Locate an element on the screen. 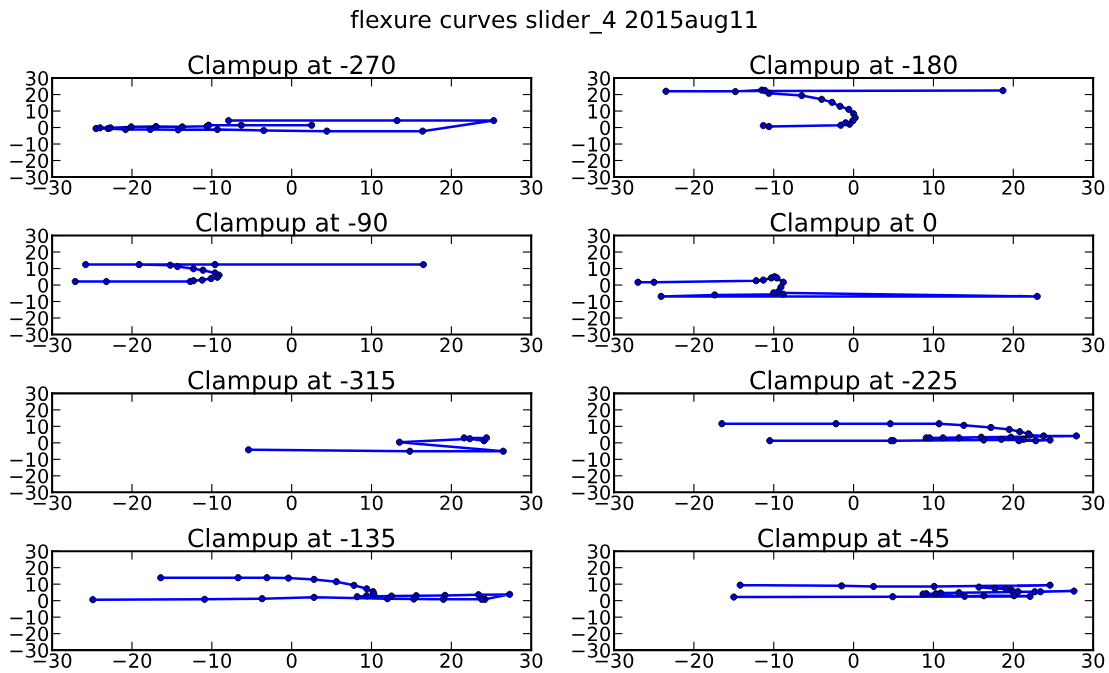 This screenshot has width=1109, height=673. chart-title: Clampup at -225 is located at coordinates (853, 382).